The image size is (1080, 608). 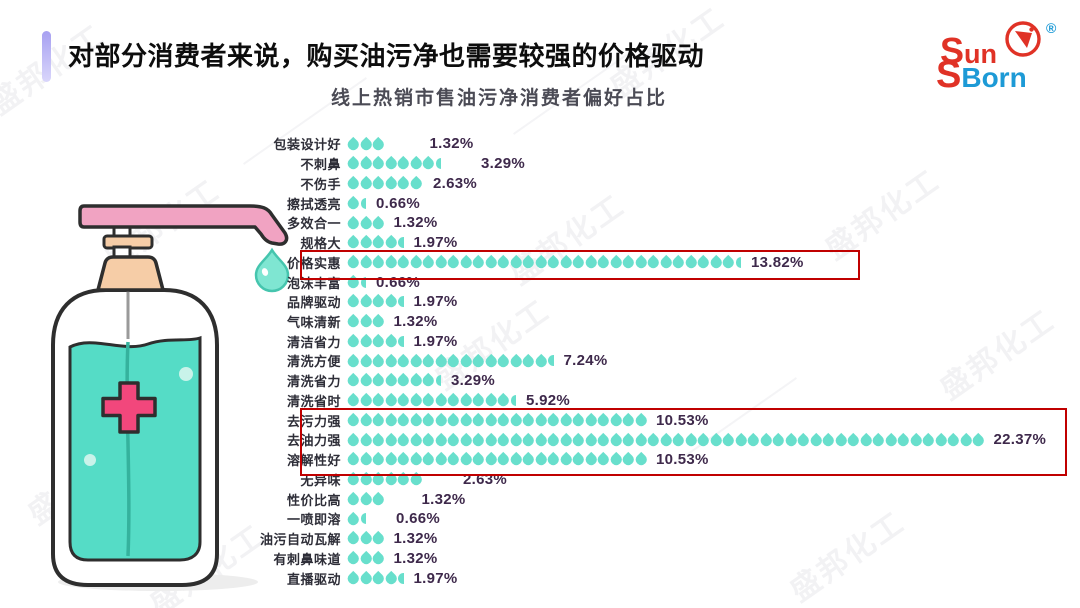 I want to click on title-accent-bar, so click(x=46, y=56).